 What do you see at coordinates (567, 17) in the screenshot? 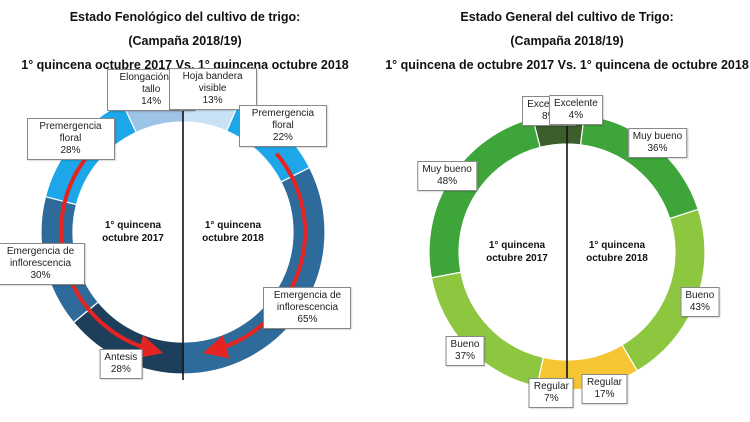
I see `chart-title: Estado General del cultivo de Trigo:` at bounding box center [567, 17].